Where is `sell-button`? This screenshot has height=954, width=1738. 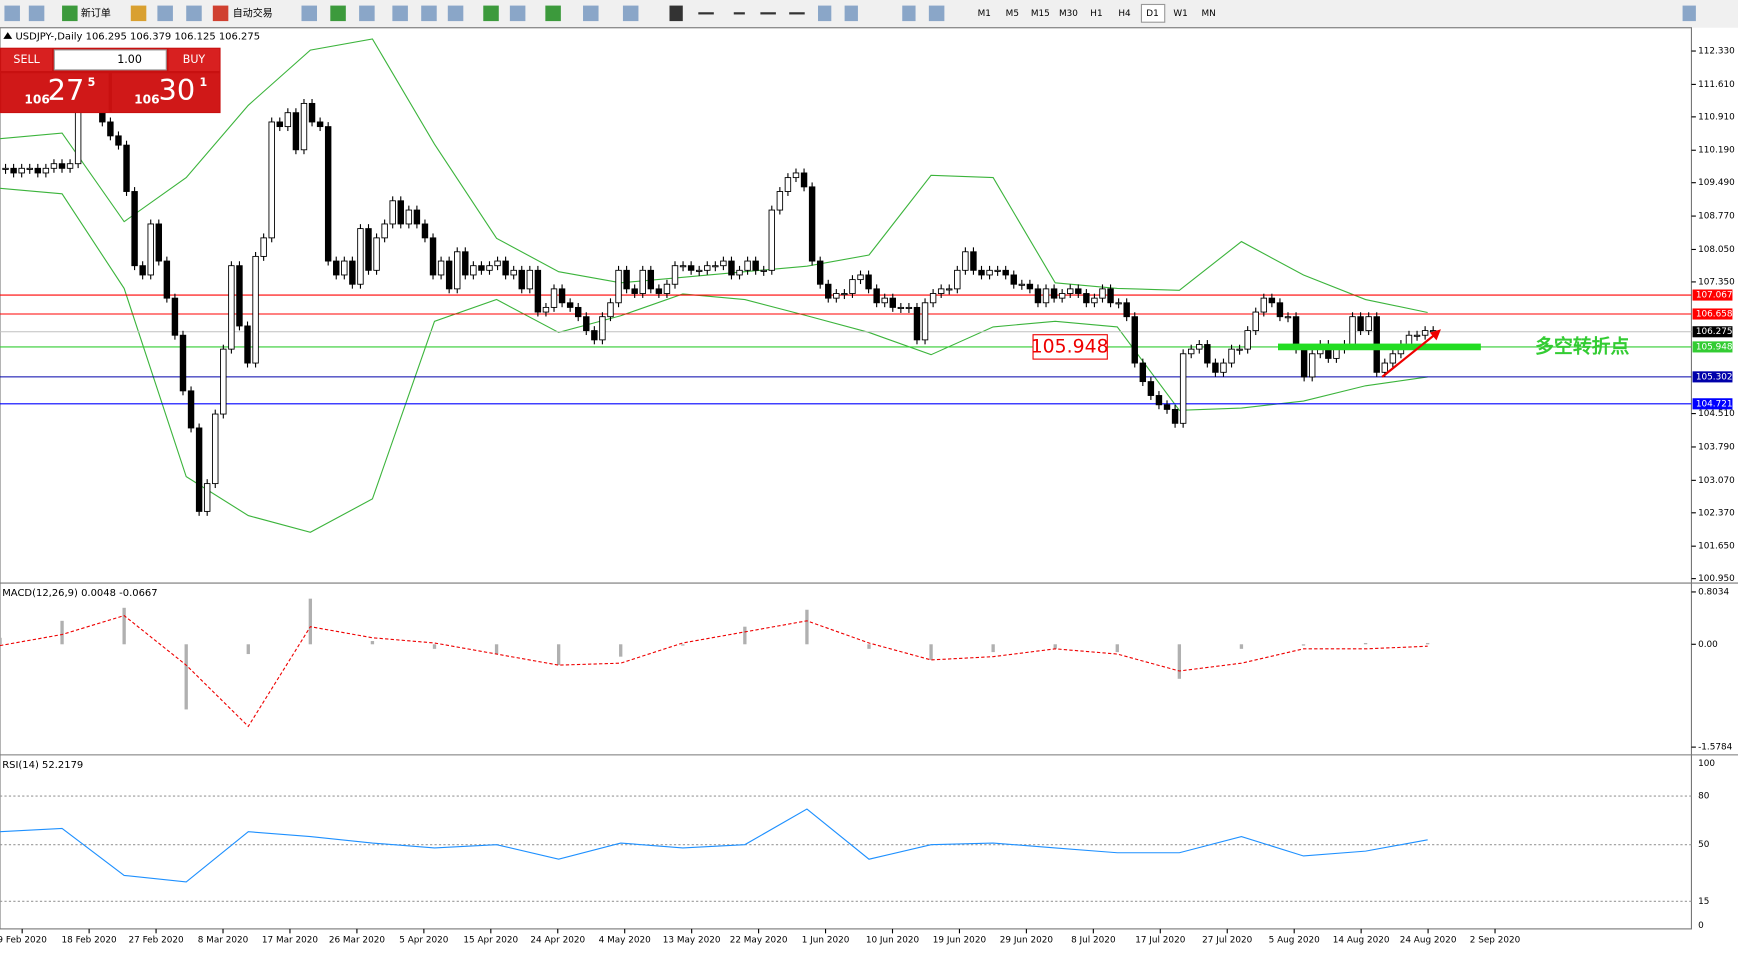 sell-button is located at coordinates (27, 59).